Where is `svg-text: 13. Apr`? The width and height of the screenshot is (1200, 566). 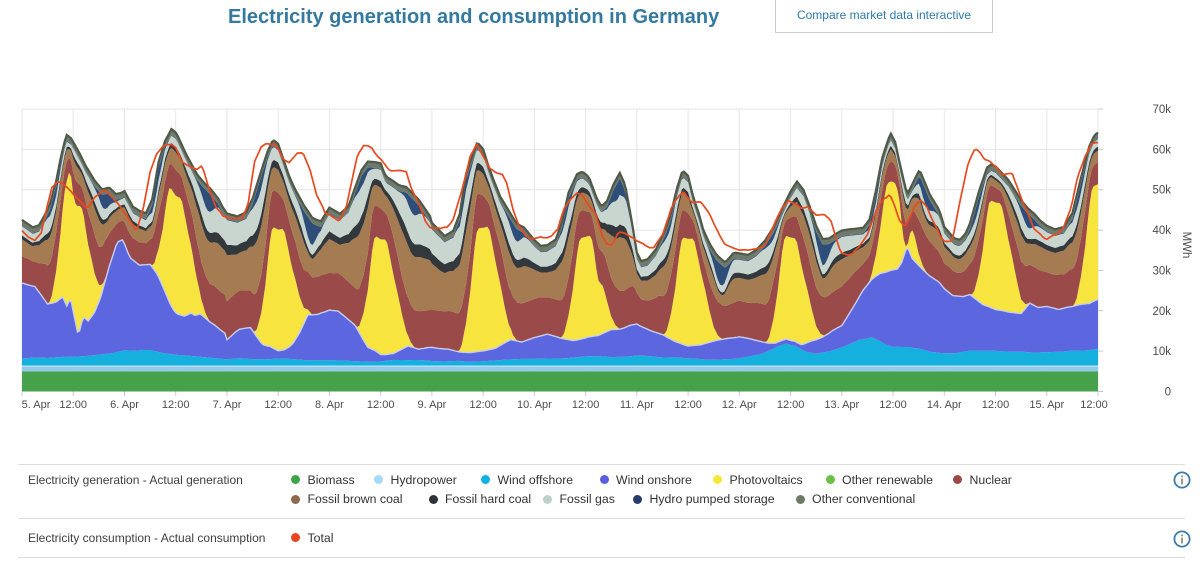
svg-text: 13. Apr is located at coordinates (841, 405).